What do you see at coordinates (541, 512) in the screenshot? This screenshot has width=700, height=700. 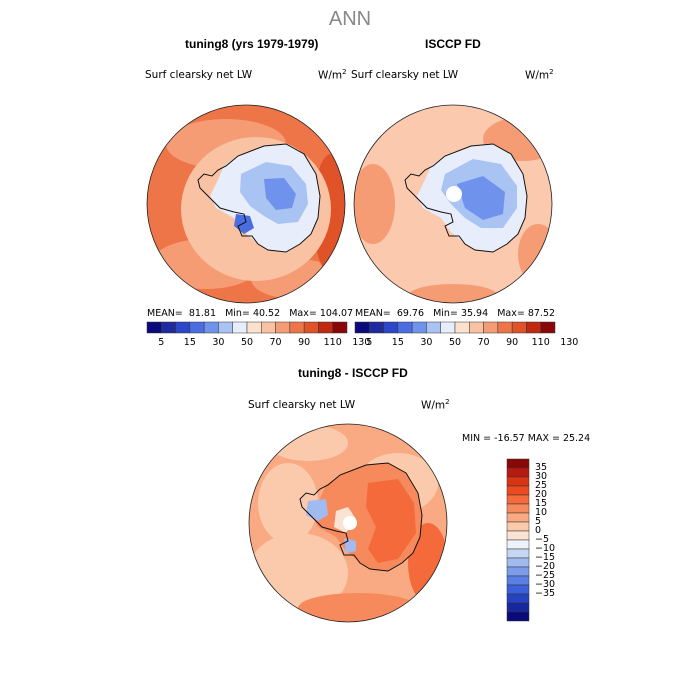 I see `diff-colorbar-tick-label: 10` at bounding box center [541, 512].